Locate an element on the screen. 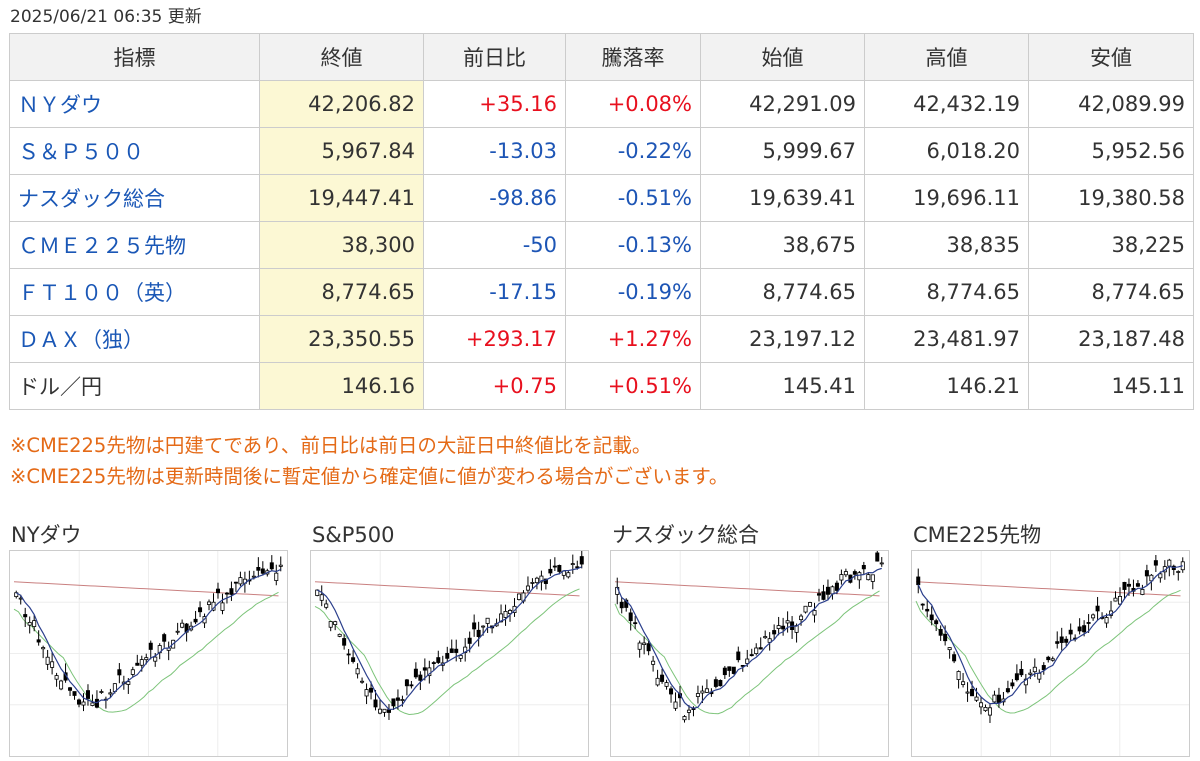 This screenshot has width=1200, height=761. chart-card-nasdaq: ナスダック総合 is located at coordinates (749, 638).